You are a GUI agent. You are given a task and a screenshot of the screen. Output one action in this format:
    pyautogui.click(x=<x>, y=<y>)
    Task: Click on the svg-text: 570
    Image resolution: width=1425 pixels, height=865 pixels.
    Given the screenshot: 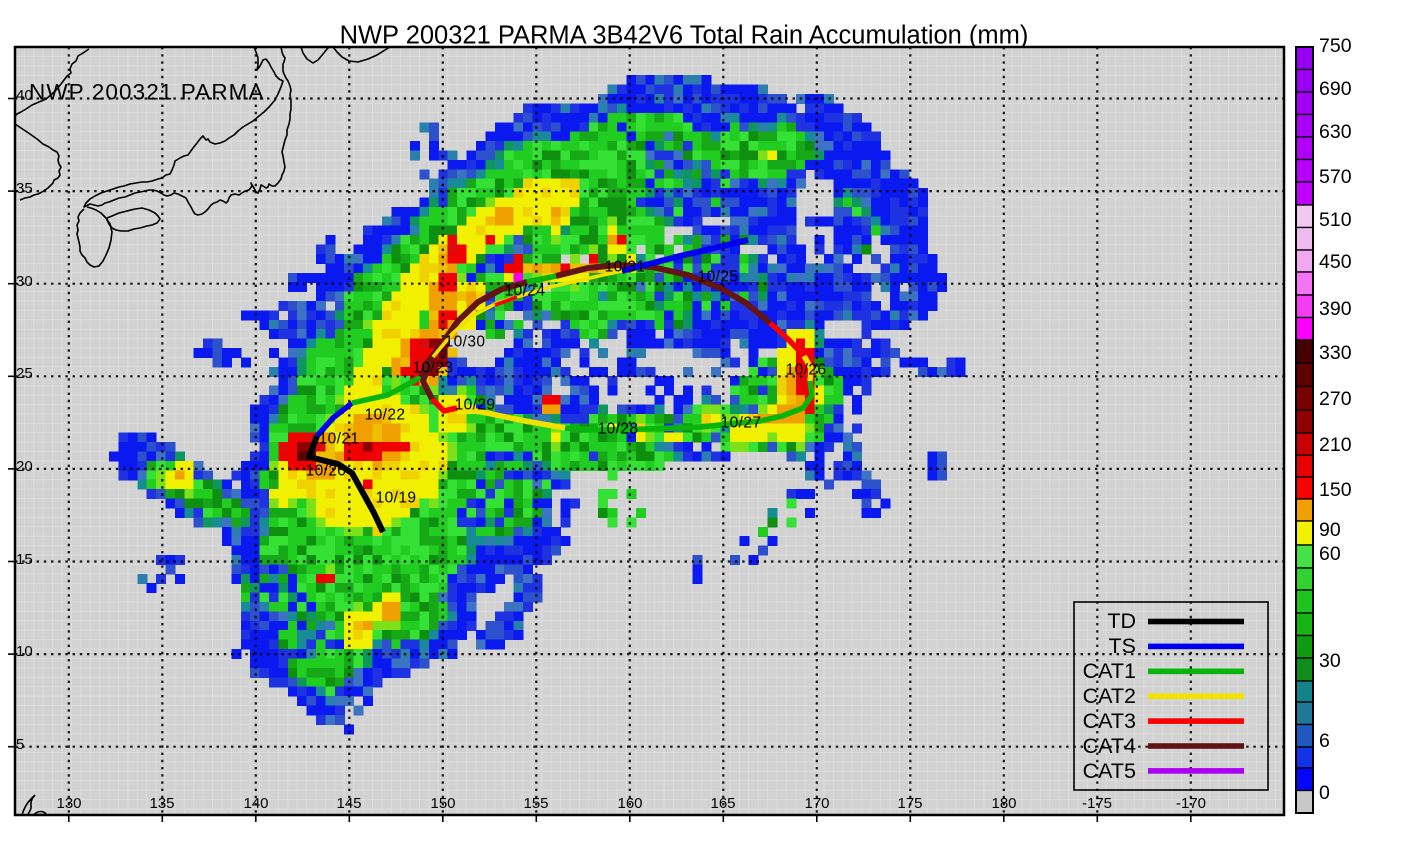 What is the action you would take?
    pyautogui.click(x=1335, y=177)
    